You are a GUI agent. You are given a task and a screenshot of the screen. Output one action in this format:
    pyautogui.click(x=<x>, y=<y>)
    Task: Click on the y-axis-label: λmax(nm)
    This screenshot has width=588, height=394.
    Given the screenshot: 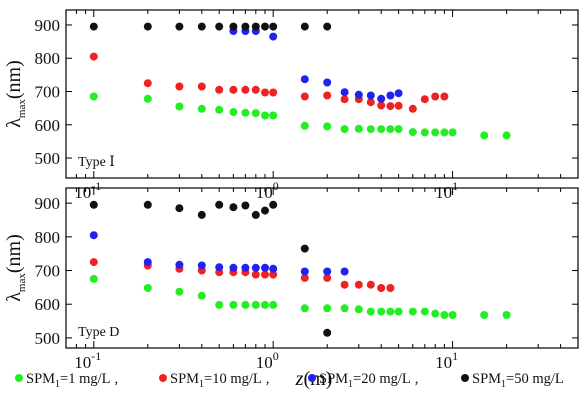 What is the action you would take?
    pyautogui.click(x=15, y=268)
    